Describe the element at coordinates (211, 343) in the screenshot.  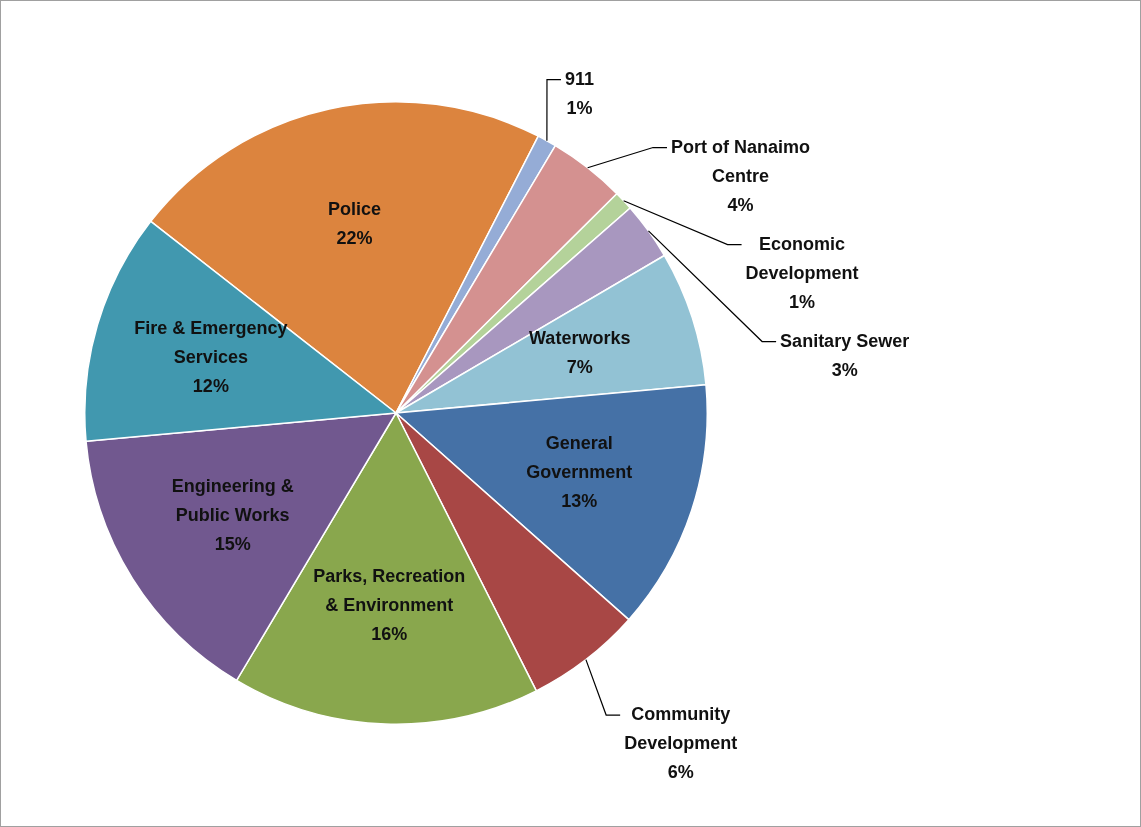
I see `slice-label: Fire & Emergency Services` at that location.